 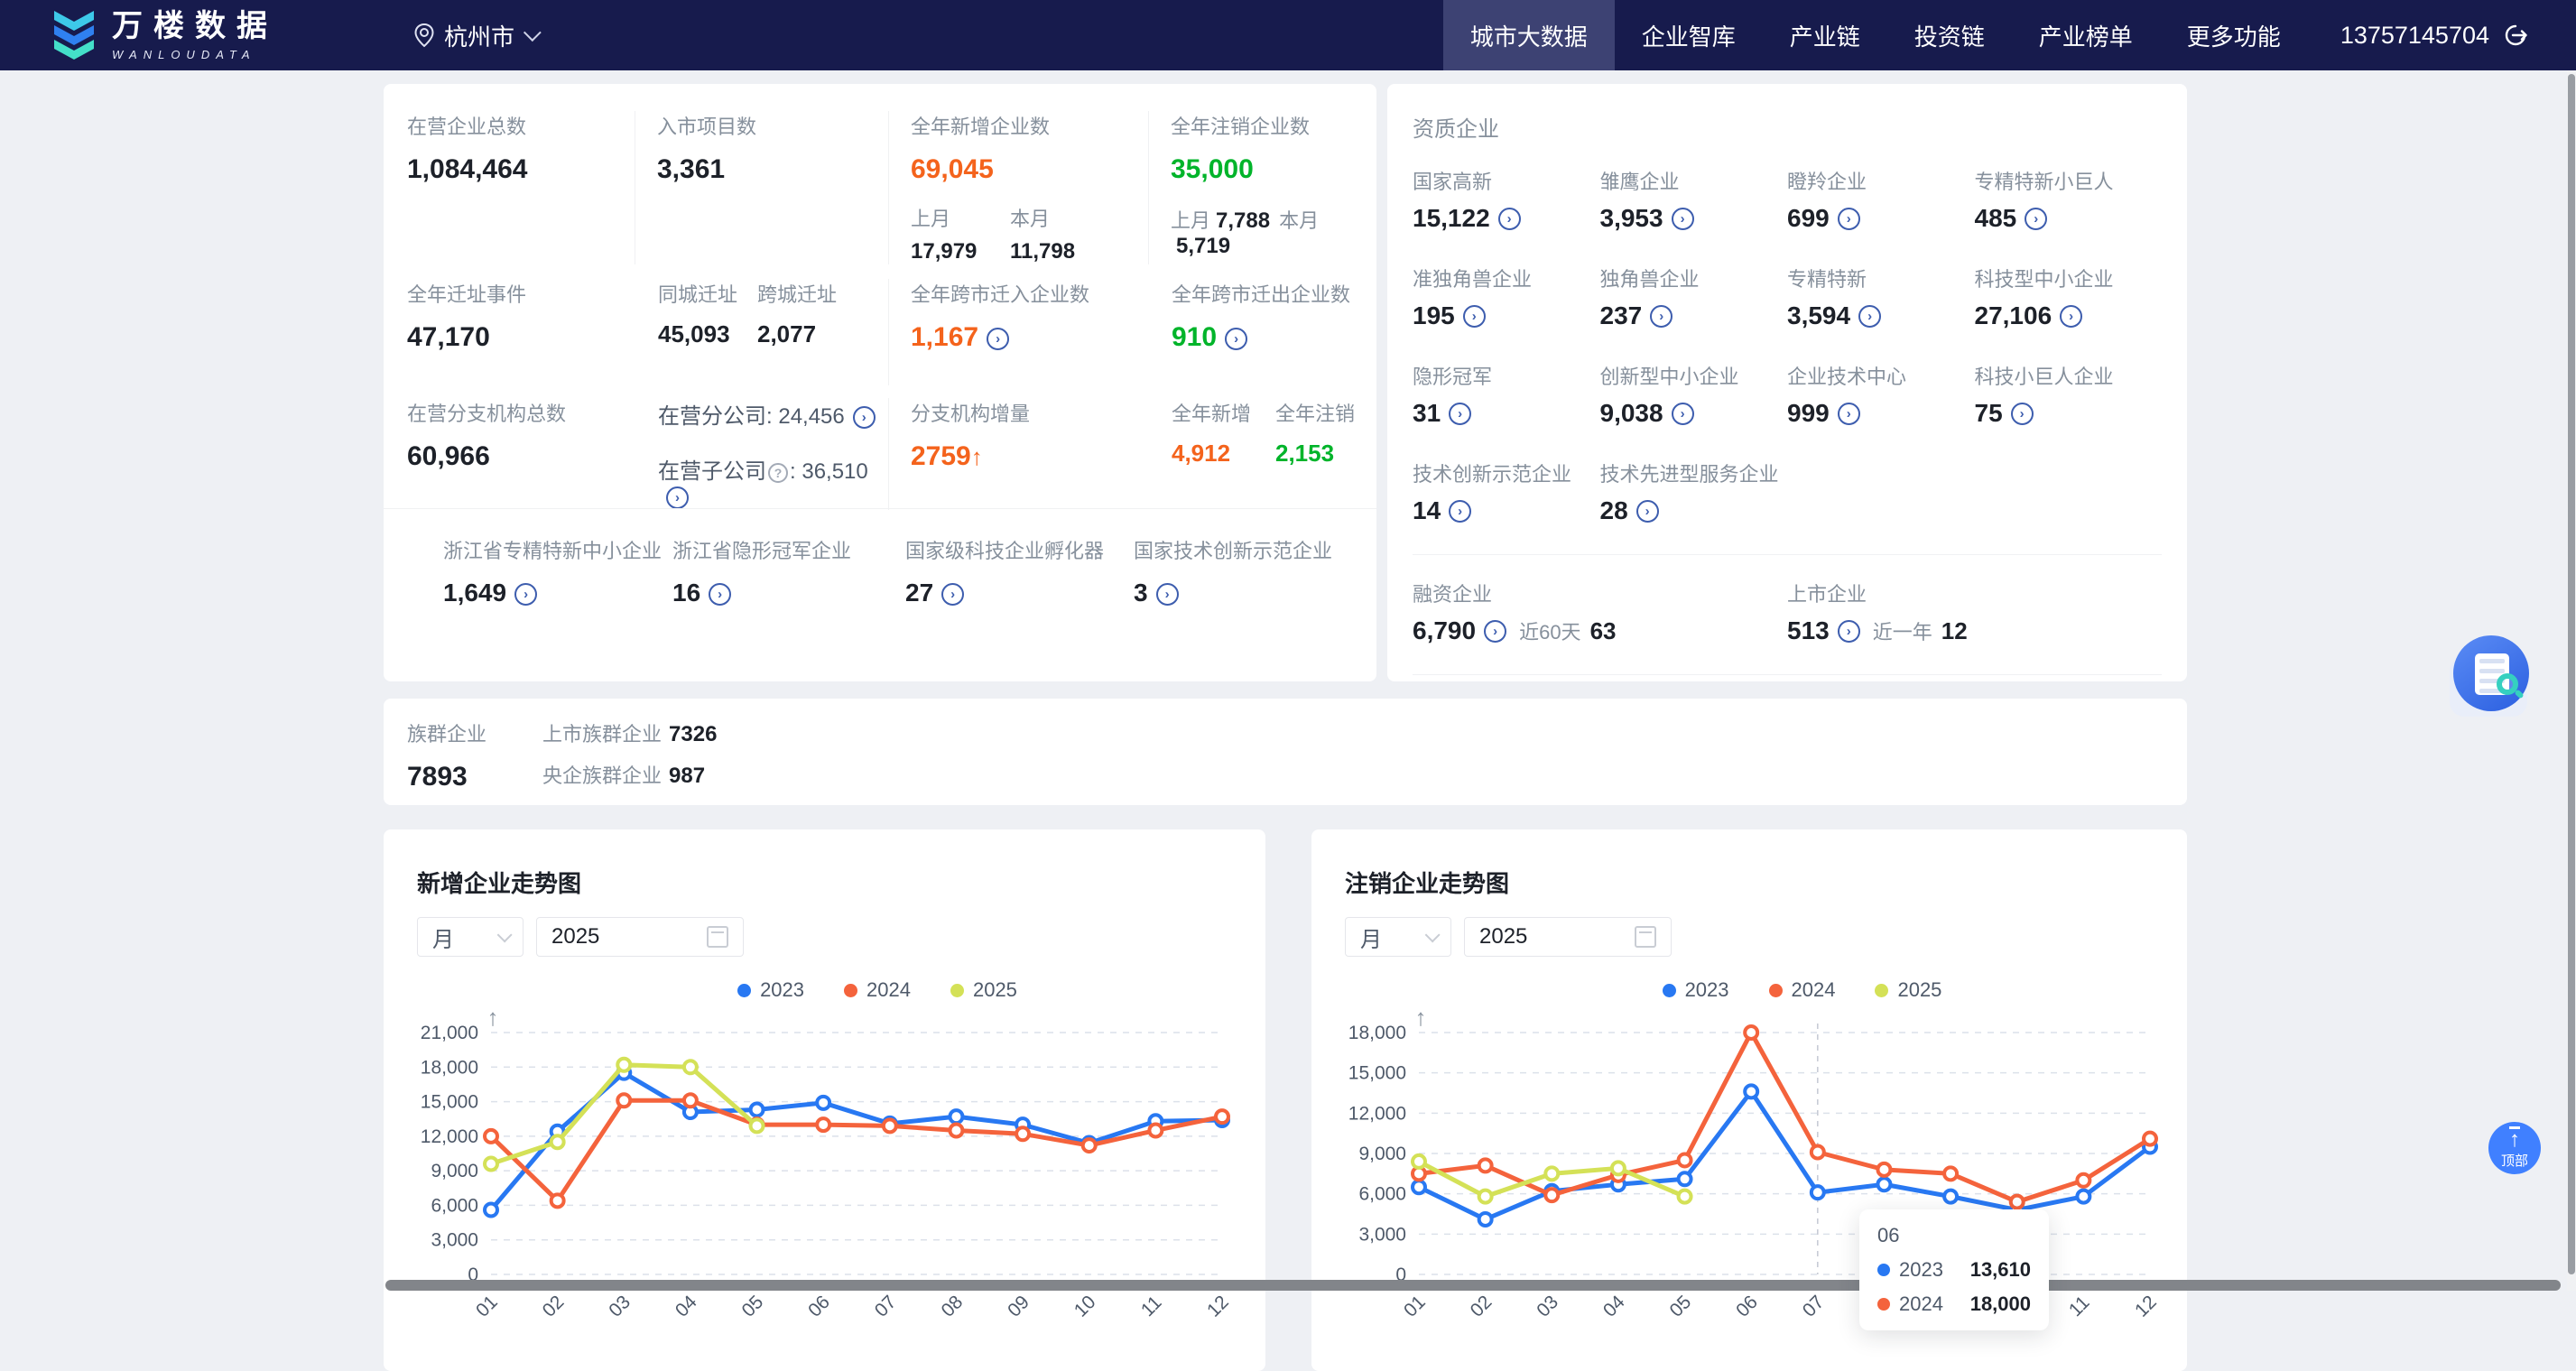 I want to click on horizontal-scrollbar-thumb, so click(x=1473, y=1285).